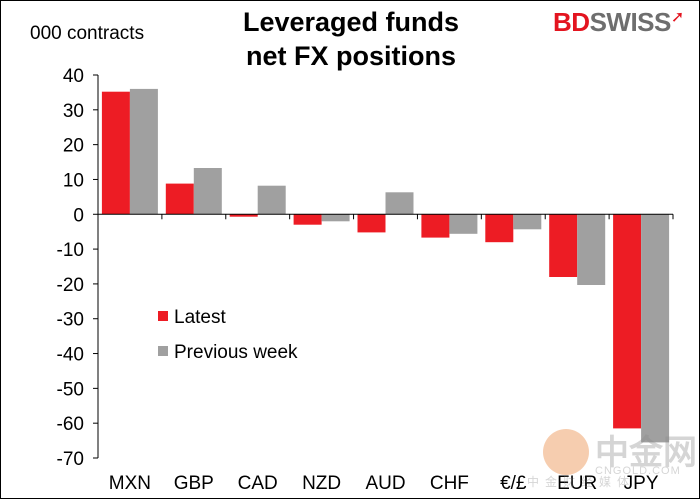 The width and height of the screenshot is (700, 499). What do you see at coordinates (638, 471) in the screenshot?
I see `watermark-domain: CNGOLD.COM` at bounding box center [638, 471].